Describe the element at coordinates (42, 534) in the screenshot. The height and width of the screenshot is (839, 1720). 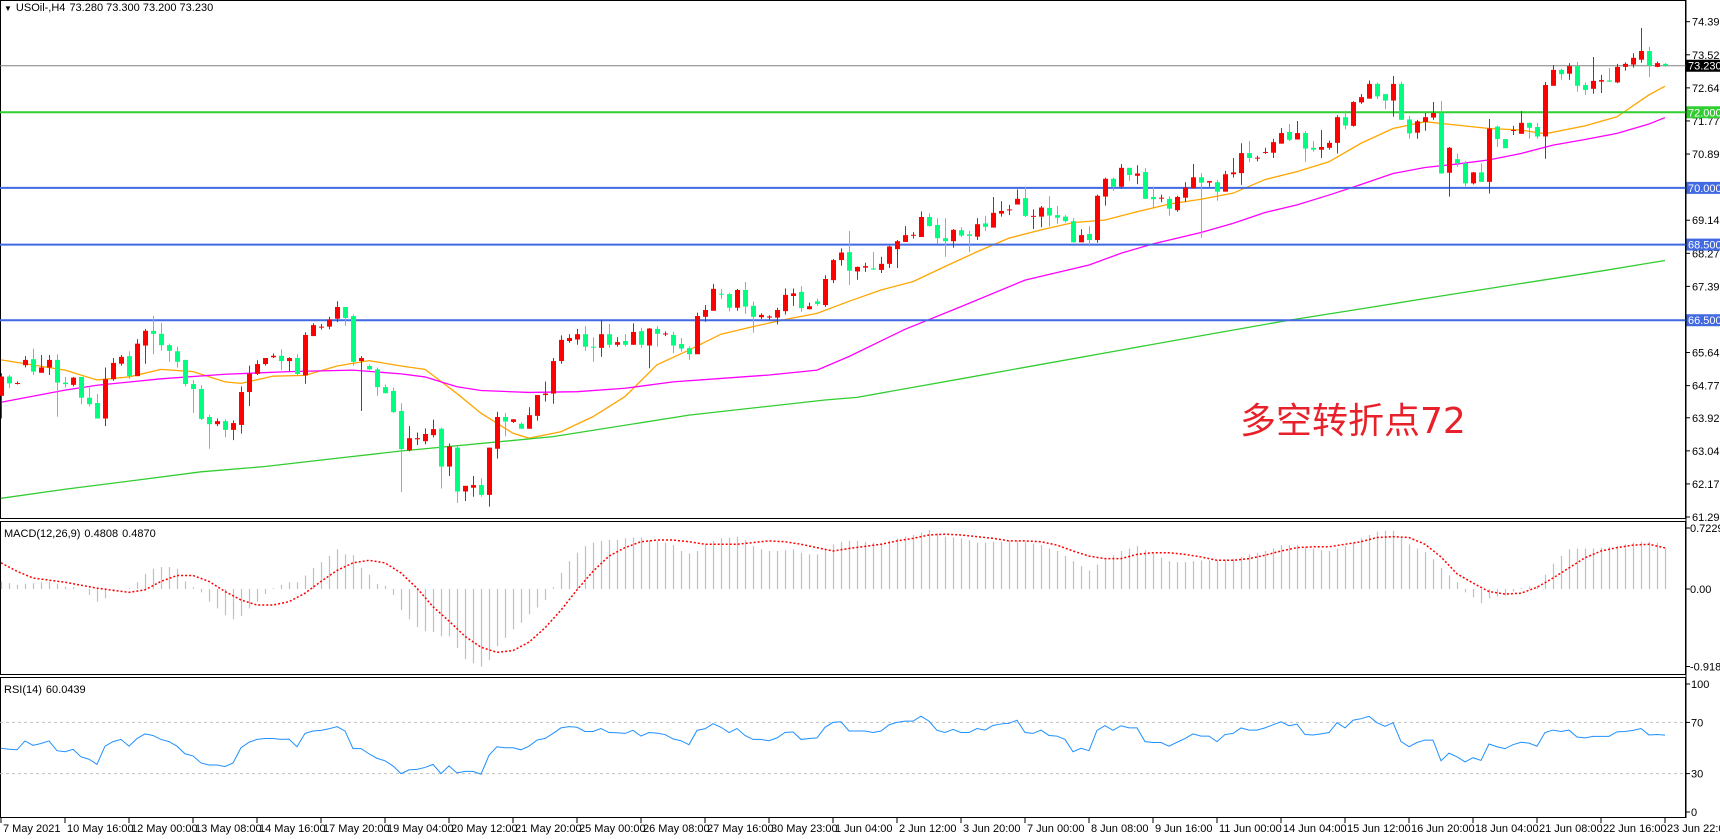
I see `macd-label: MACD(12,26,9)` at that location.